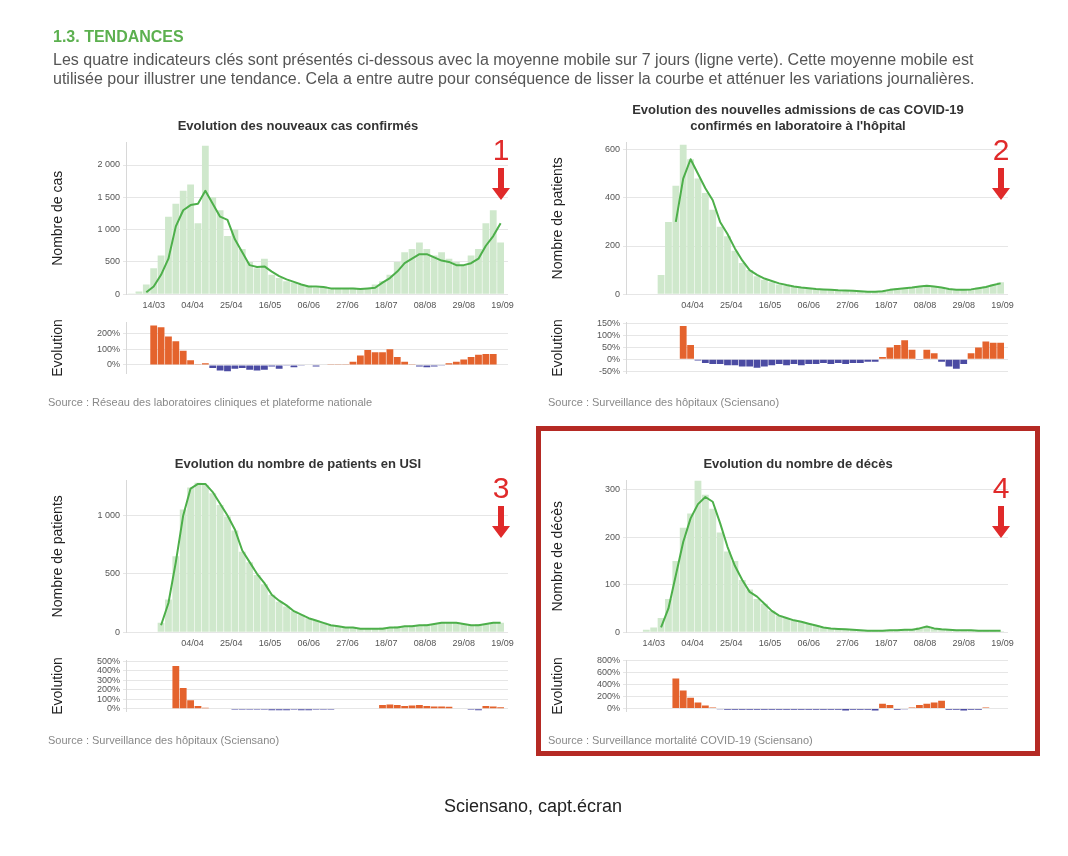  What do you see at coordinates (798, 117) in the screenshot?
I see `chart-title: Evolution des nouvelles admissions de cas COVID-19 confirmés en laboratoire à l'hôpital` at bounding box center [798, 117].